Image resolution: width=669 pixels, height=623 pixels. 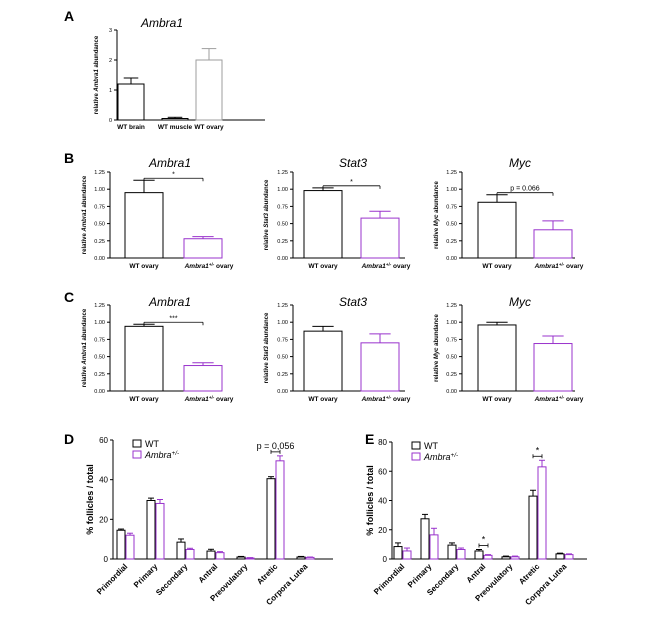 I want to click on y-axis-label: relative Myc abundance, so click(x=437, y=347).